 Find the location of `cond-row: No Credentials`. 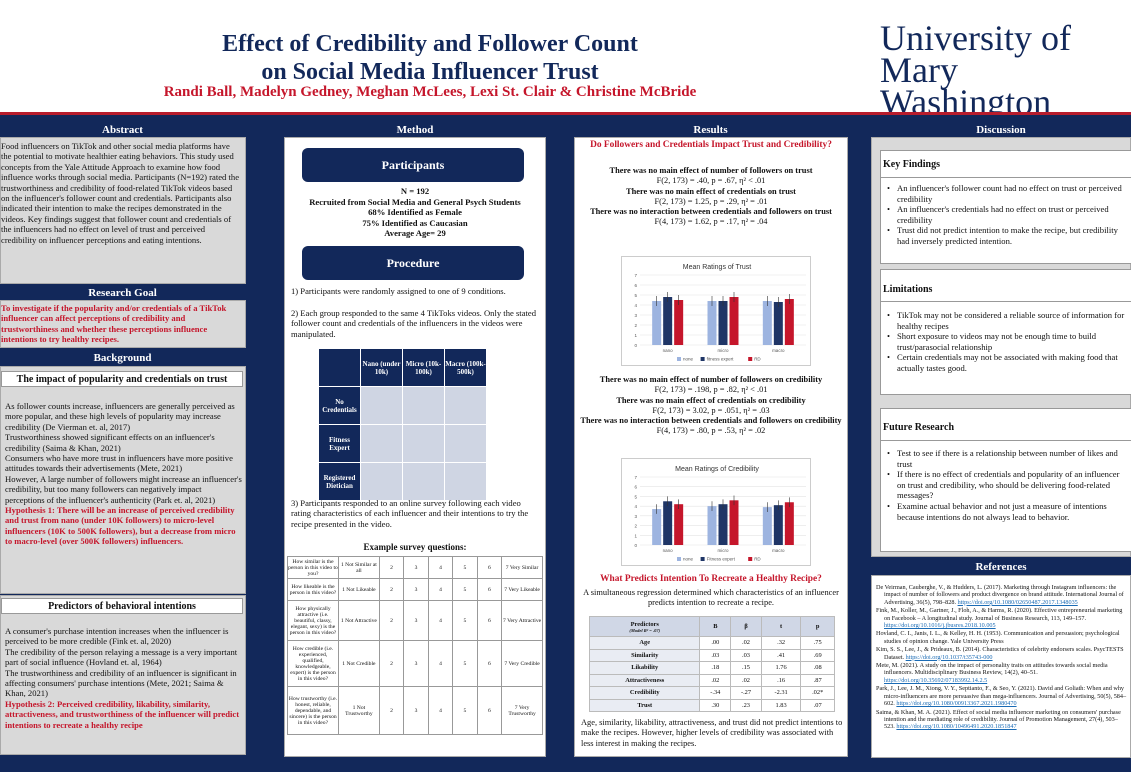

cond-row: No Credentials is located at coordinates (339, 405).